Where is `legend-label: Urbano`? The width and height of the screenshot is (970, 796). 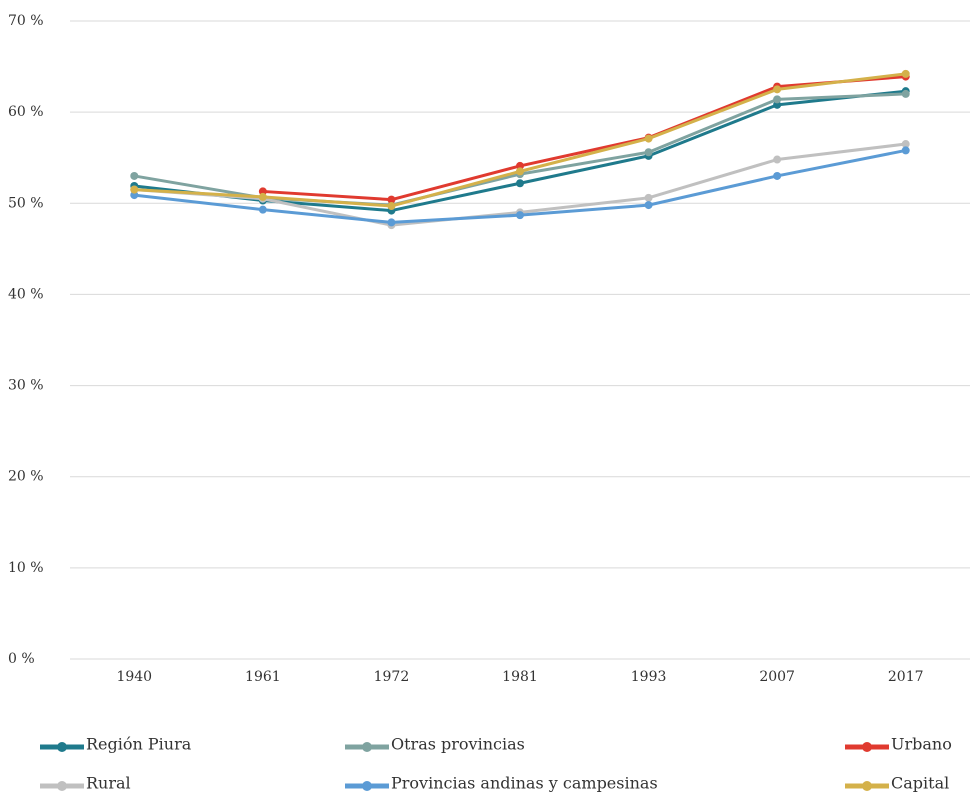 legend-label: Urbano is located at coordinates (921, 744).